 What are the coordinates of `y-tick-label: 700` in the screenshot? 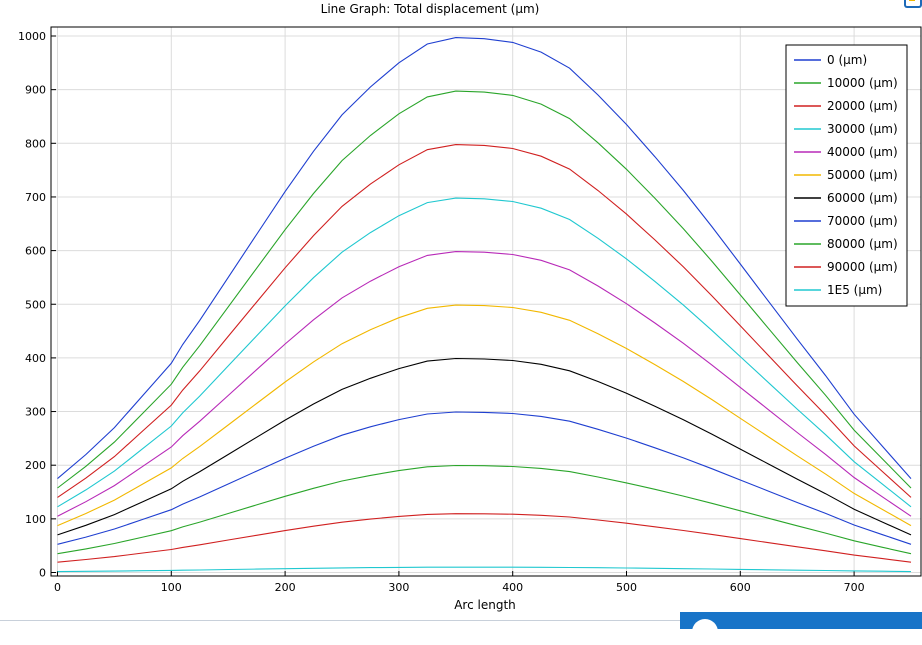 It's located at (35, 197).